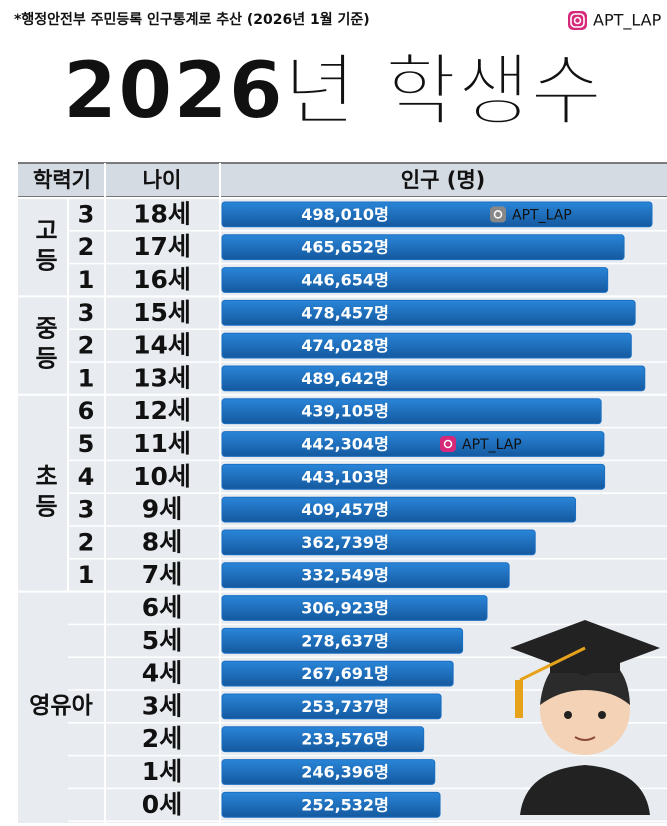  I want to click on age-label: 3세, so click(162, 705).